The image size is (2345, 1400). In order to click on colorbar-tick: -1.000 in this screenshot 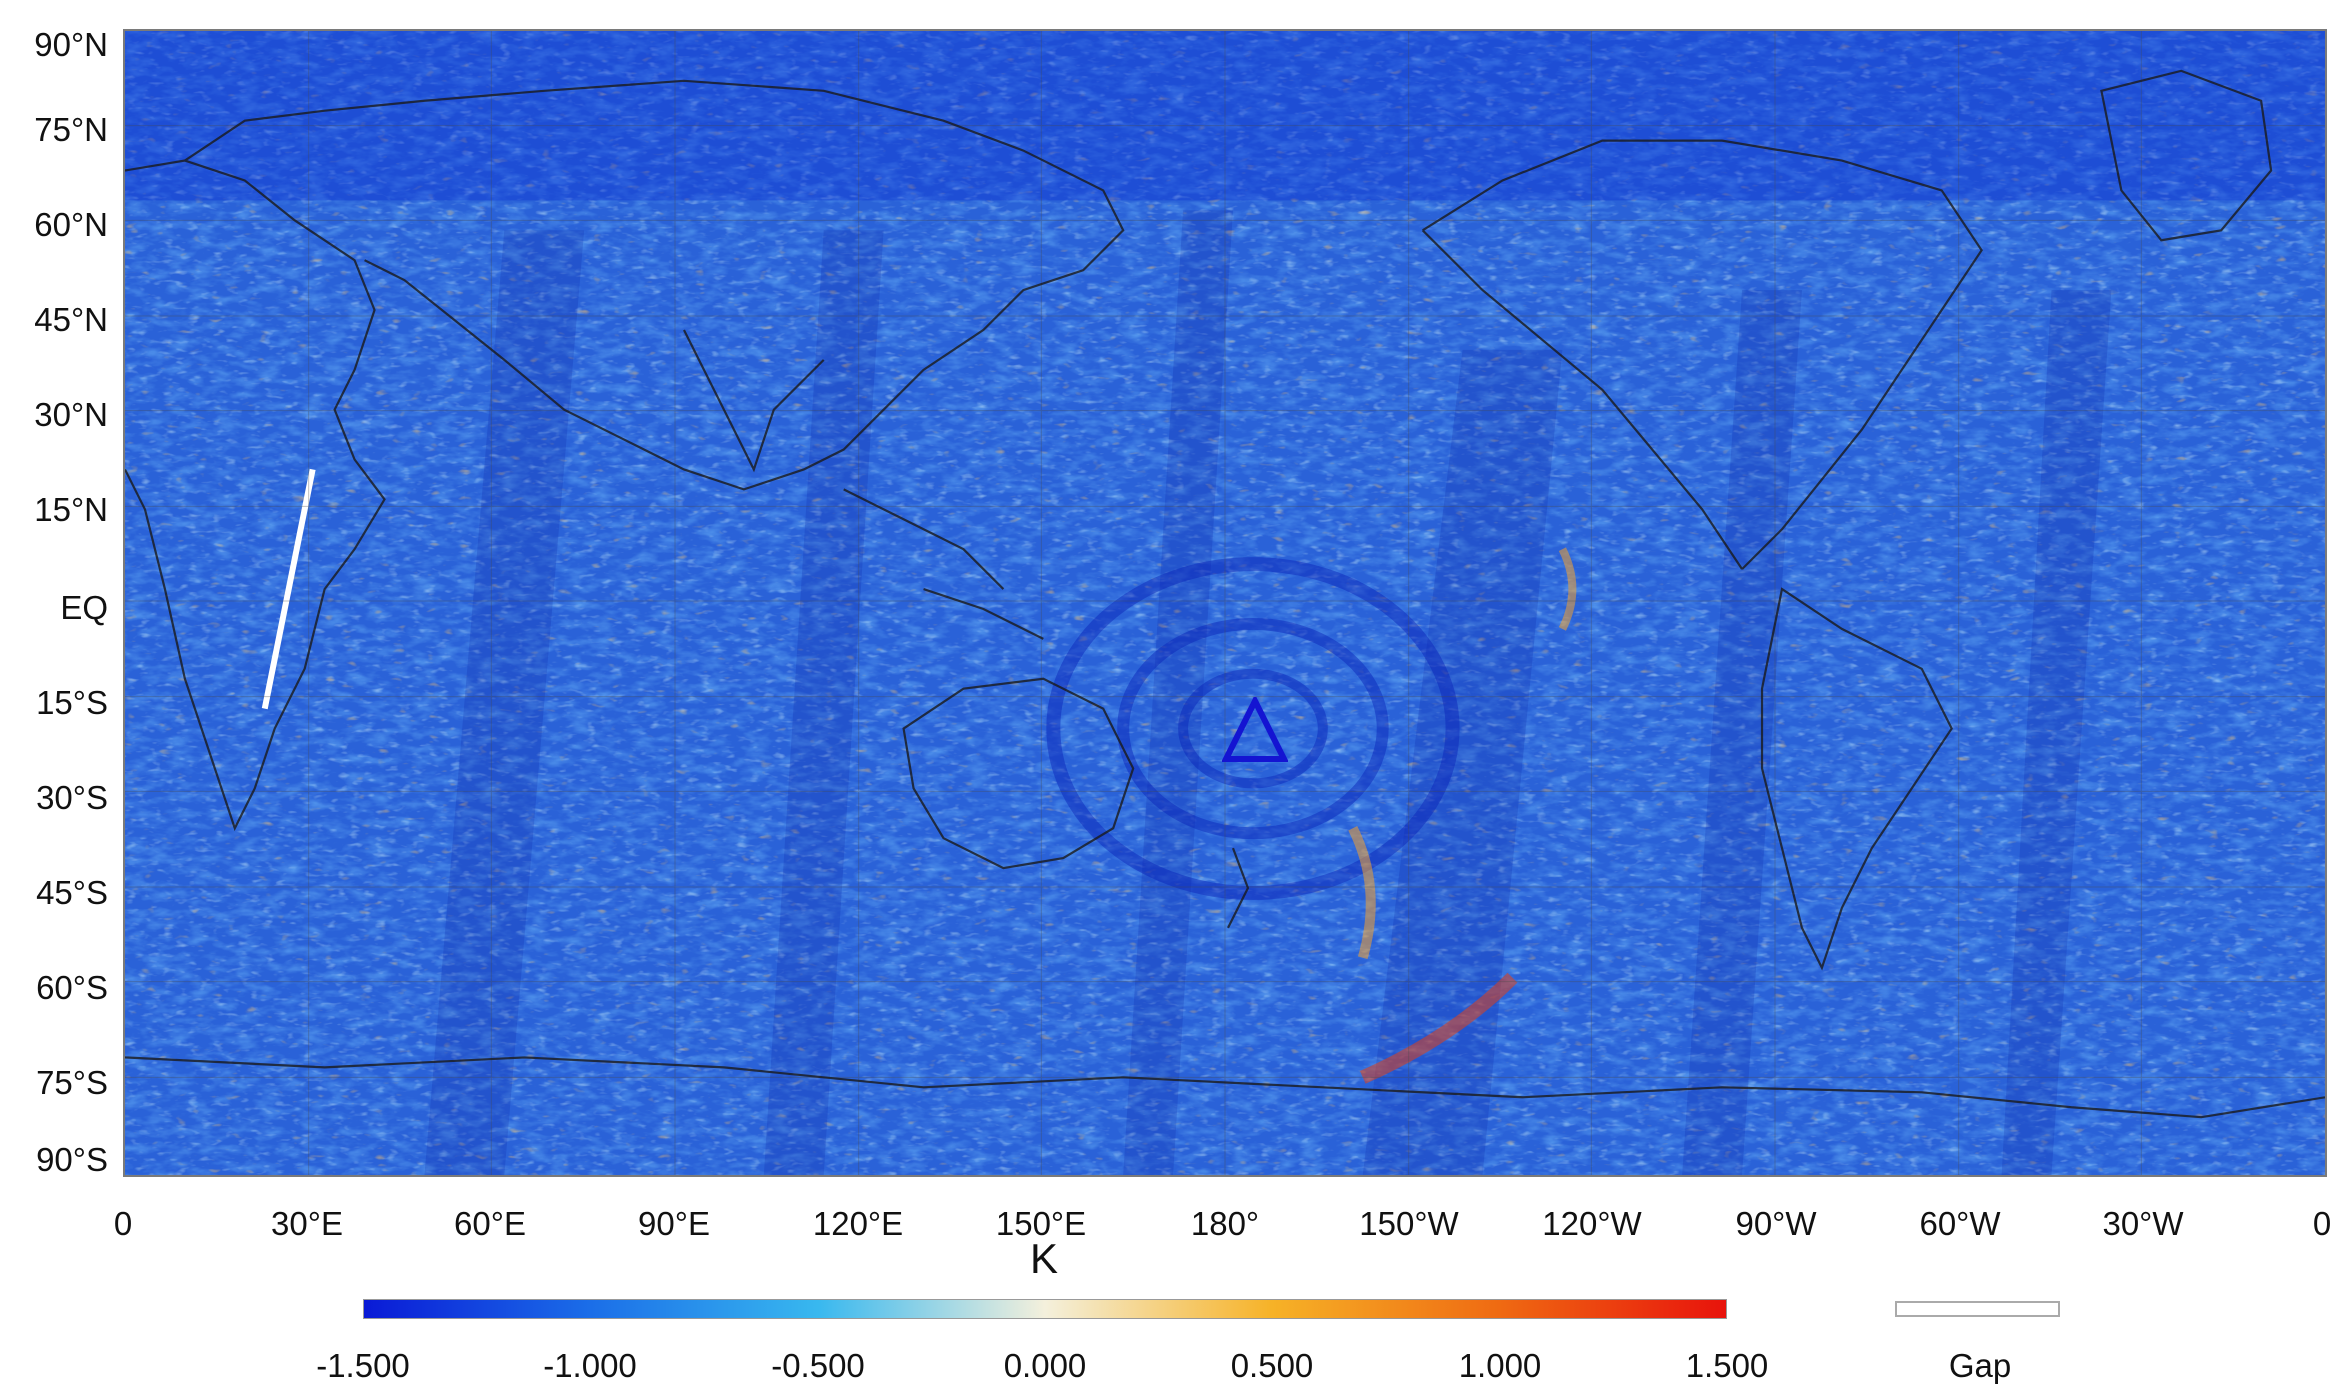, I will do `click(590, 1365)`.